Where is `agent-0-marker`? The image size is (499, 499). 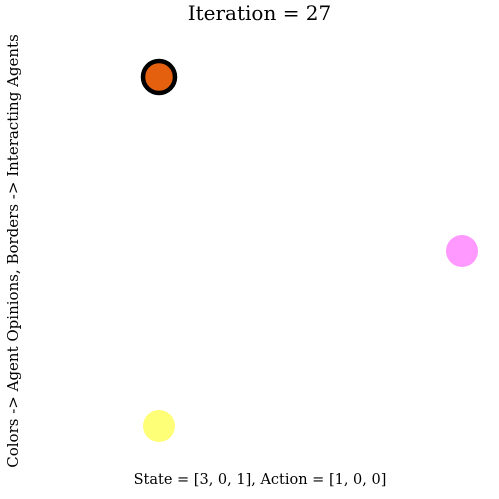 agent-0-marker is located at coordinates (159, 77).